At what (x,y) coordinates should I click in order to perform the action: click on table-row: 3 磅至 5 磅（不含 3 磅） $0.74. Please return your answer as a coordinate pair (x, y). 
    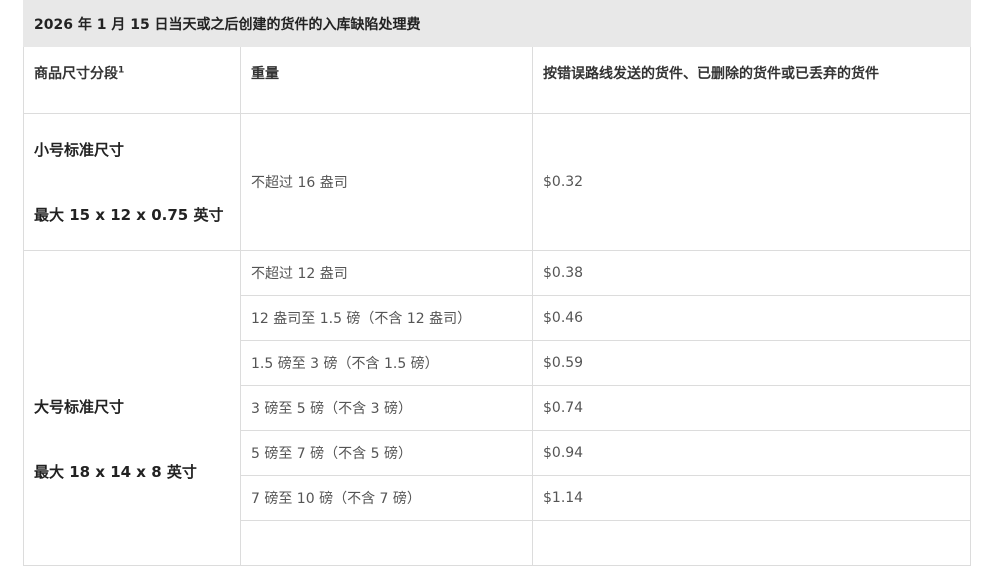
    Looking at the image, I should click on (498, 408).